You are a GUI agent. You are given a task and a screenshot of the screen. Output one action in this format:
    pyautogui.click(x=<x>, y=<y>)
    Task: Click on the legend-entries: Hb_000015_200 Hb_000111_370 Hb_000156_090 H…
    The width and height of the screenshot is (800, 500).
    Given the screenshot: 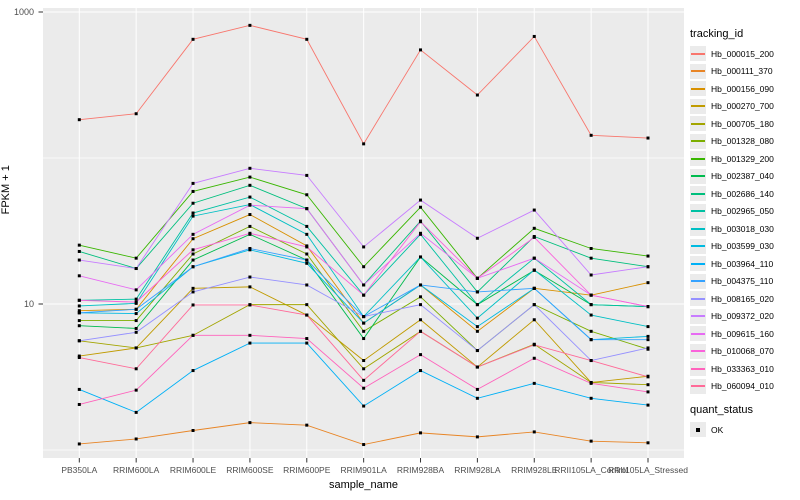 What is the action you would take?
    pyautogui.click(x=744, y=220)
    